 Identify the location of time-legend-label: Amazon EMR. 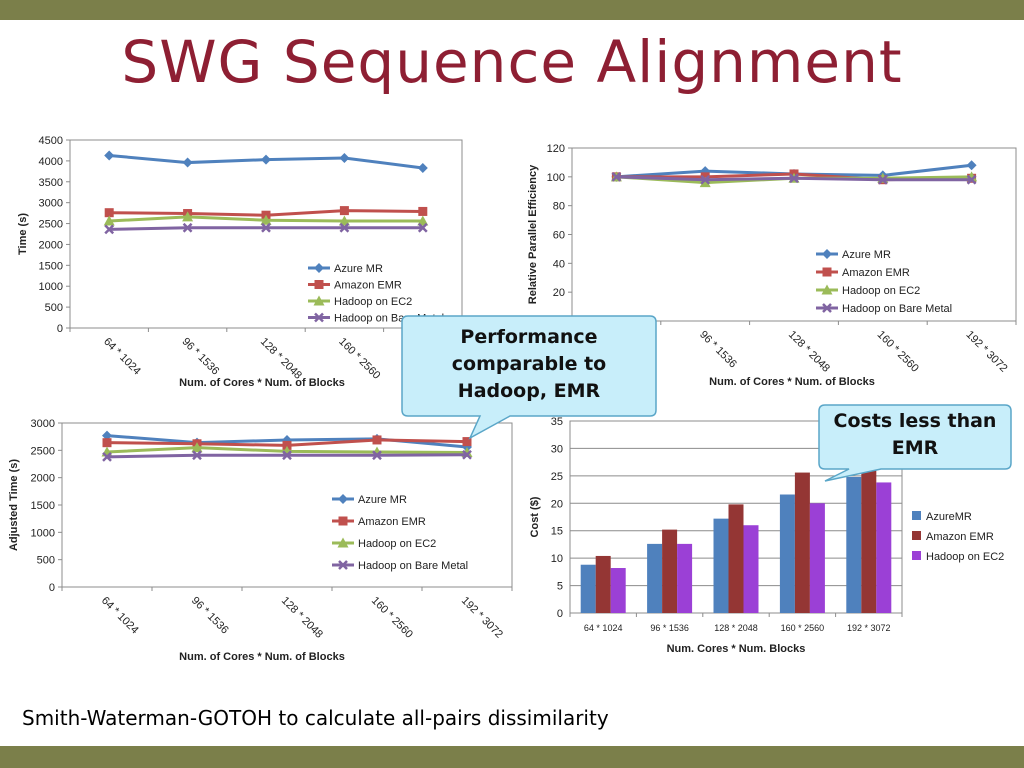
(368, 286).